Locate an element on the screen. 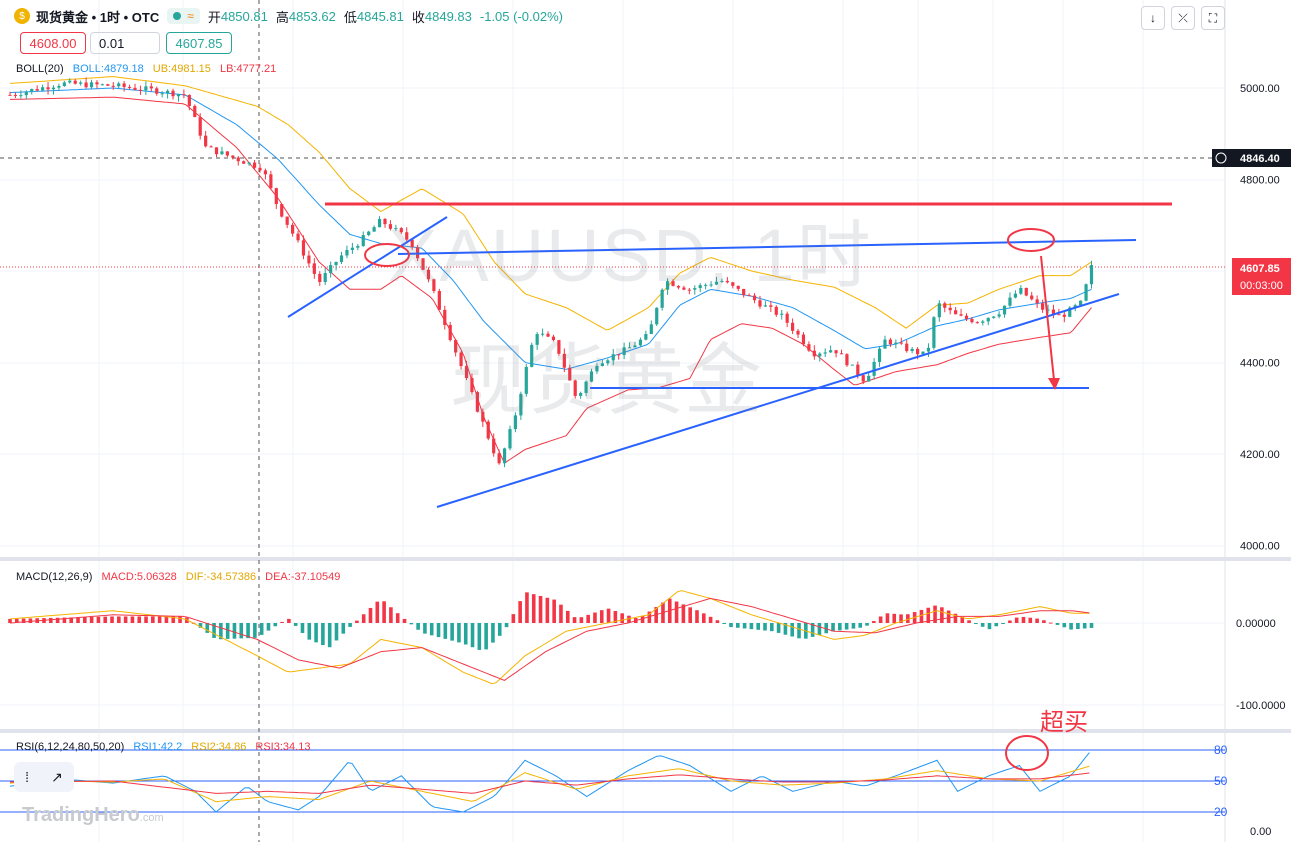  macd-dif-line is located at coordinates (549, 637).